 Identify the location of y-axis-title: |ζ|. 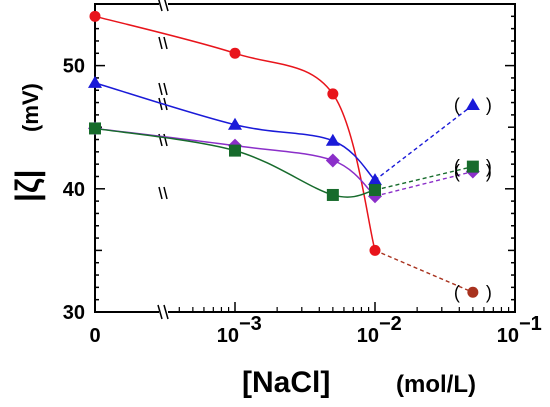
(27, 185).